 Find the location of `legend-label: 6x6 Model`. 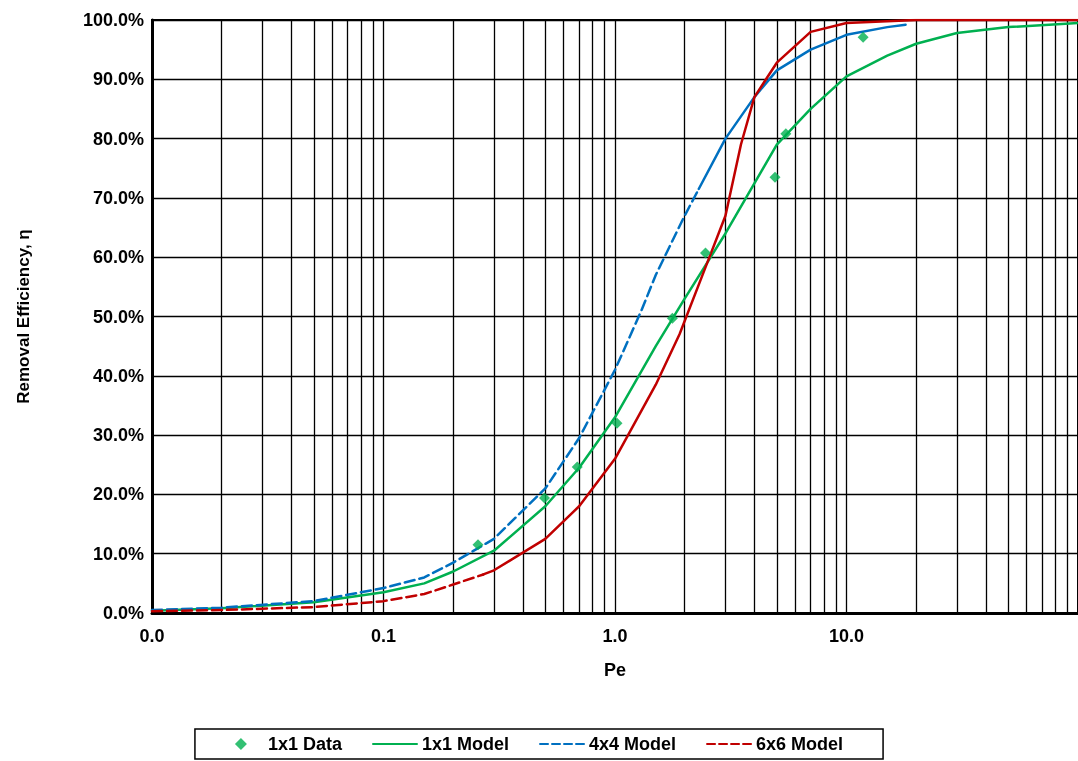

legend-label: 6x6 Model is located at coordinates (800, 744).